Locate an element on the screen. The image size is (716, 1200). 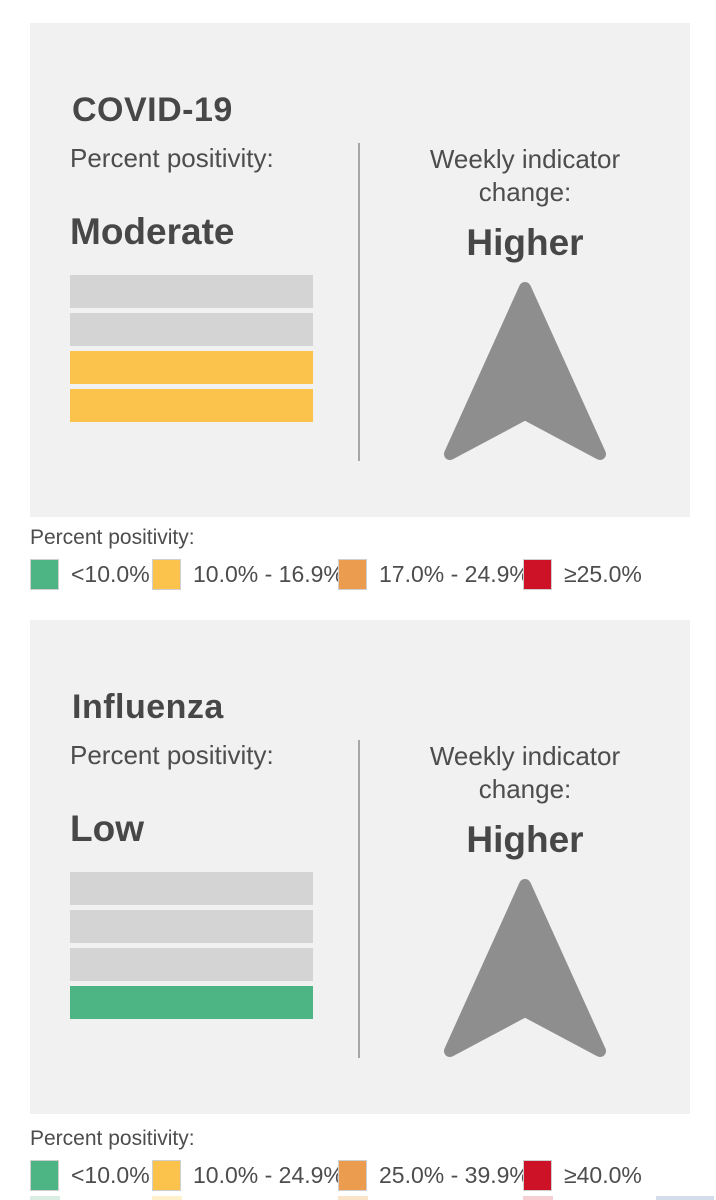
legend-item: 25.0% - 39.9% is located at coordinates (434, 1175).